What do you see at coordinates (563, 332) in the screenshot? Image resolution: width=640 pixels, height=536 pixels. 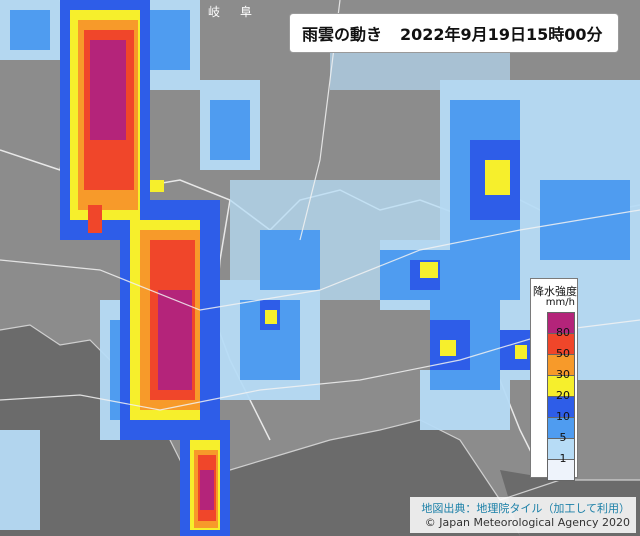 I see `legend-label: 80` at bounding box center [563, 332].